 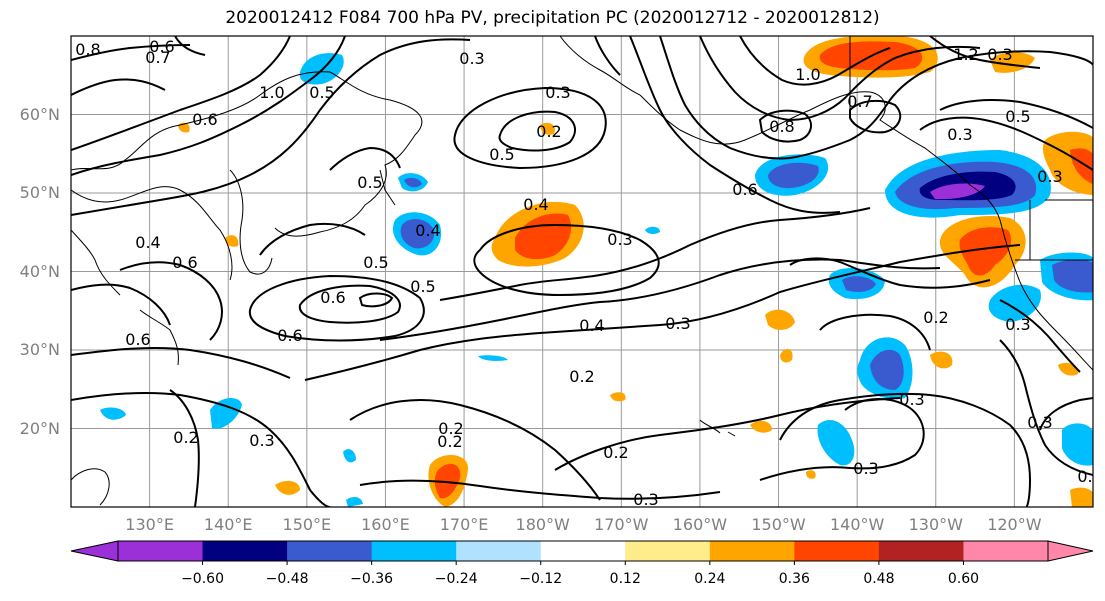 What do you see at coordinates (778, 524) in the screenshot?
I see `longitude-label: 150°W` at bounding box center [778, 524].